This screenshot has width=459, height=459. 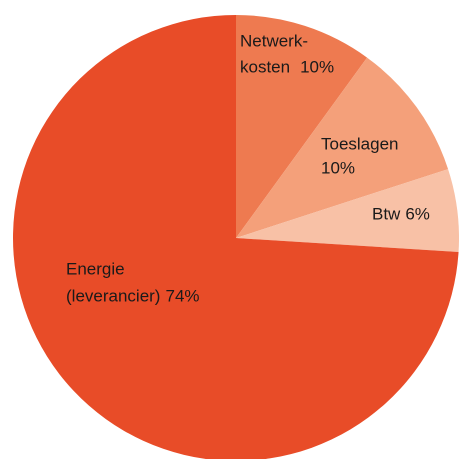 What do you see at coordinates (417, 213) in the screenshot?
I see `value-label: 6%` at bounding box center [417, 213].